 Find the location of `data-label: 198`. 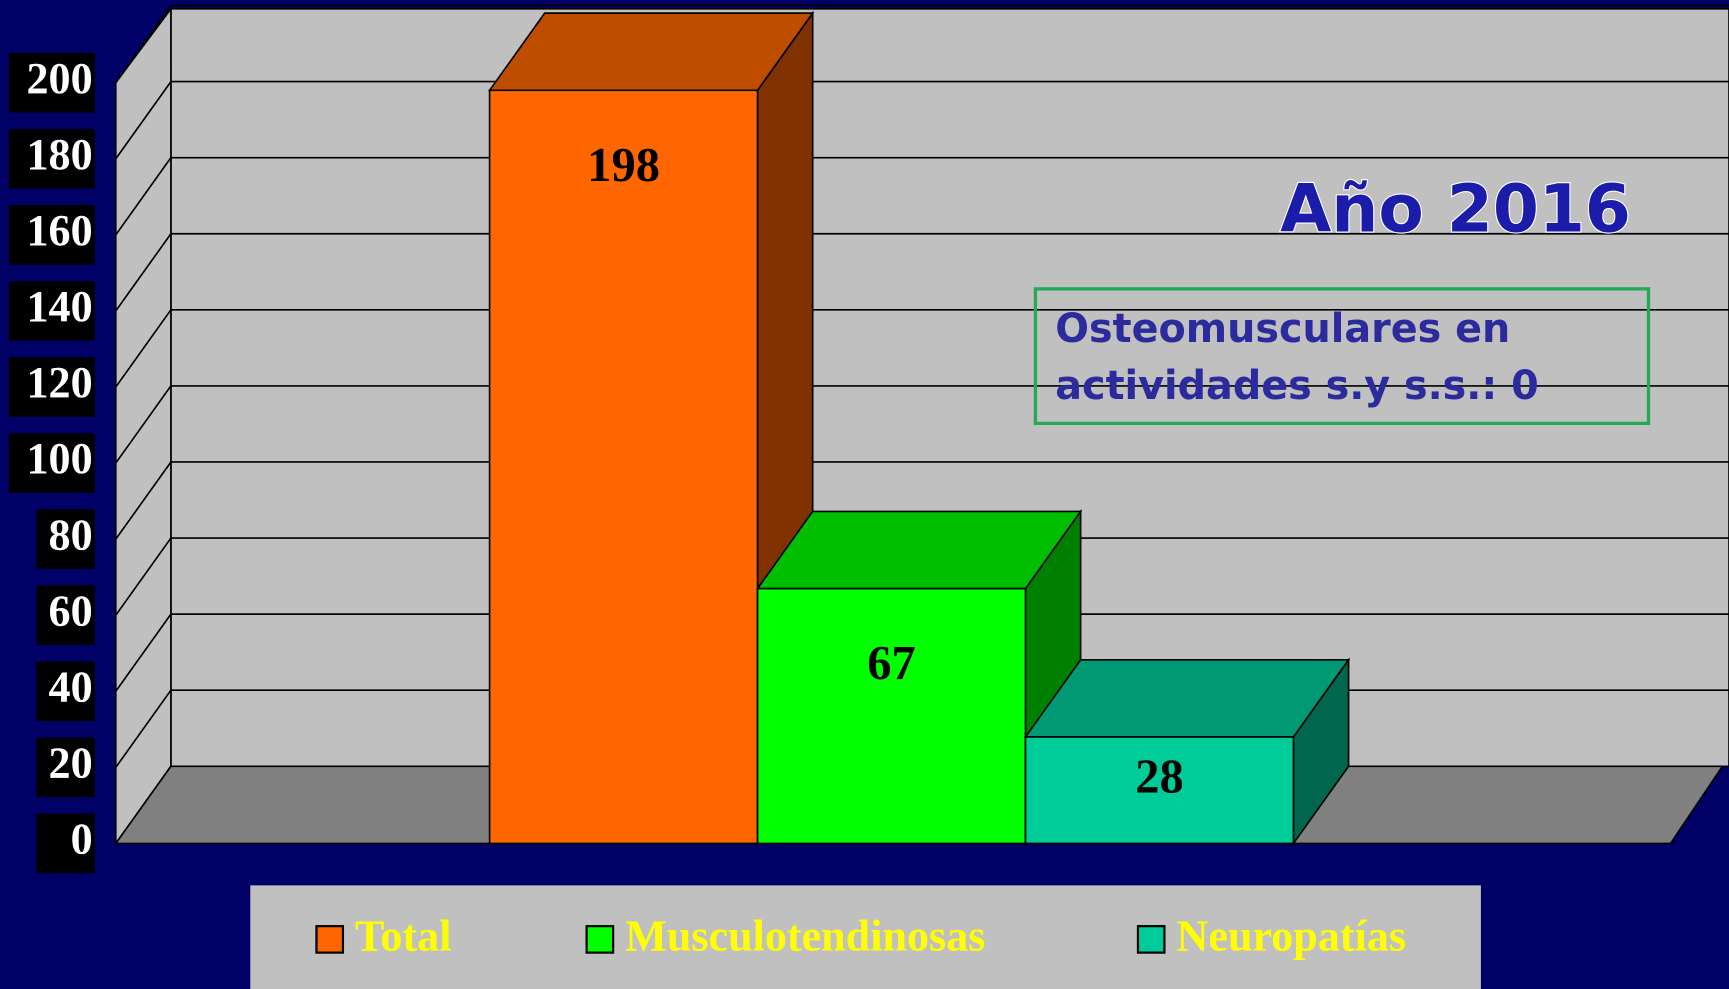

data-label: 198 is located at coordinates (623, 165).